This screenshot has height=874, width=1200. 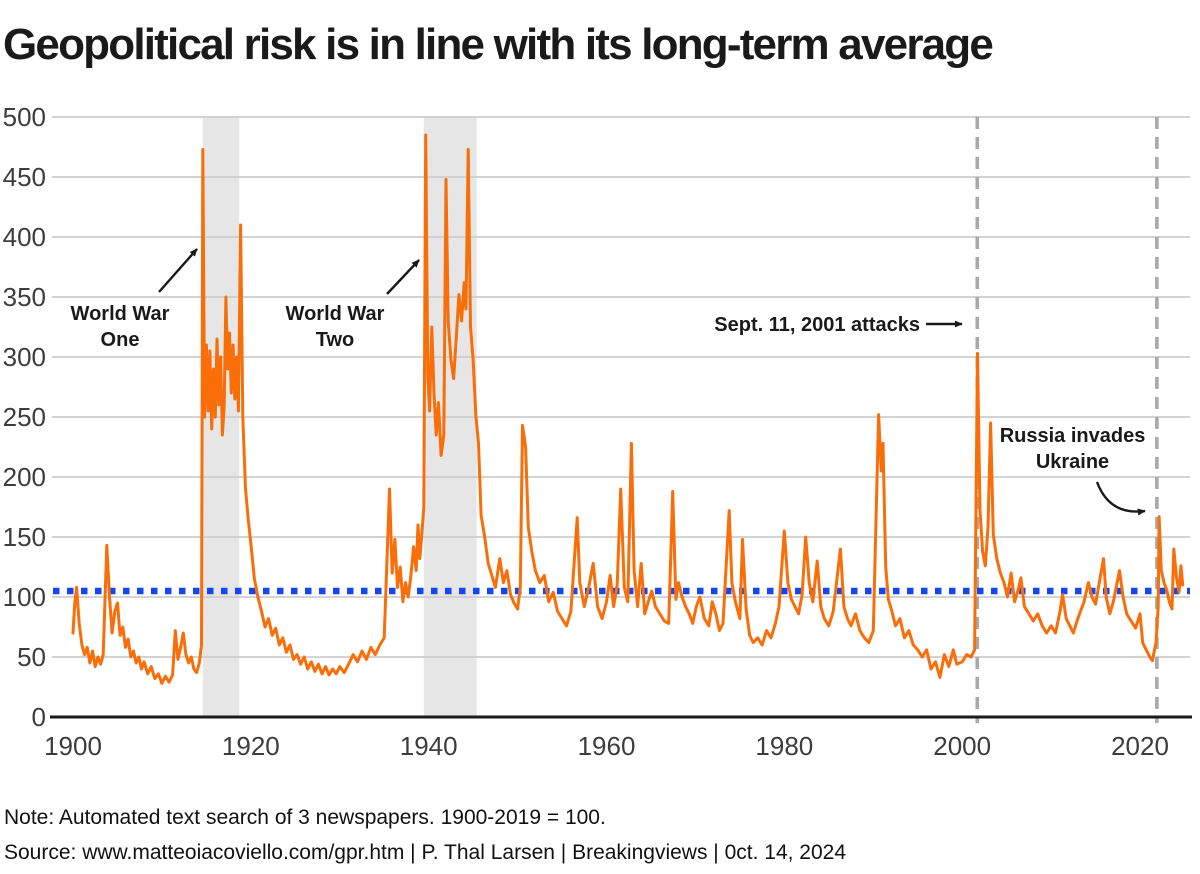 I want to click on y-tick-label: 450, so click(x=24, y=177).